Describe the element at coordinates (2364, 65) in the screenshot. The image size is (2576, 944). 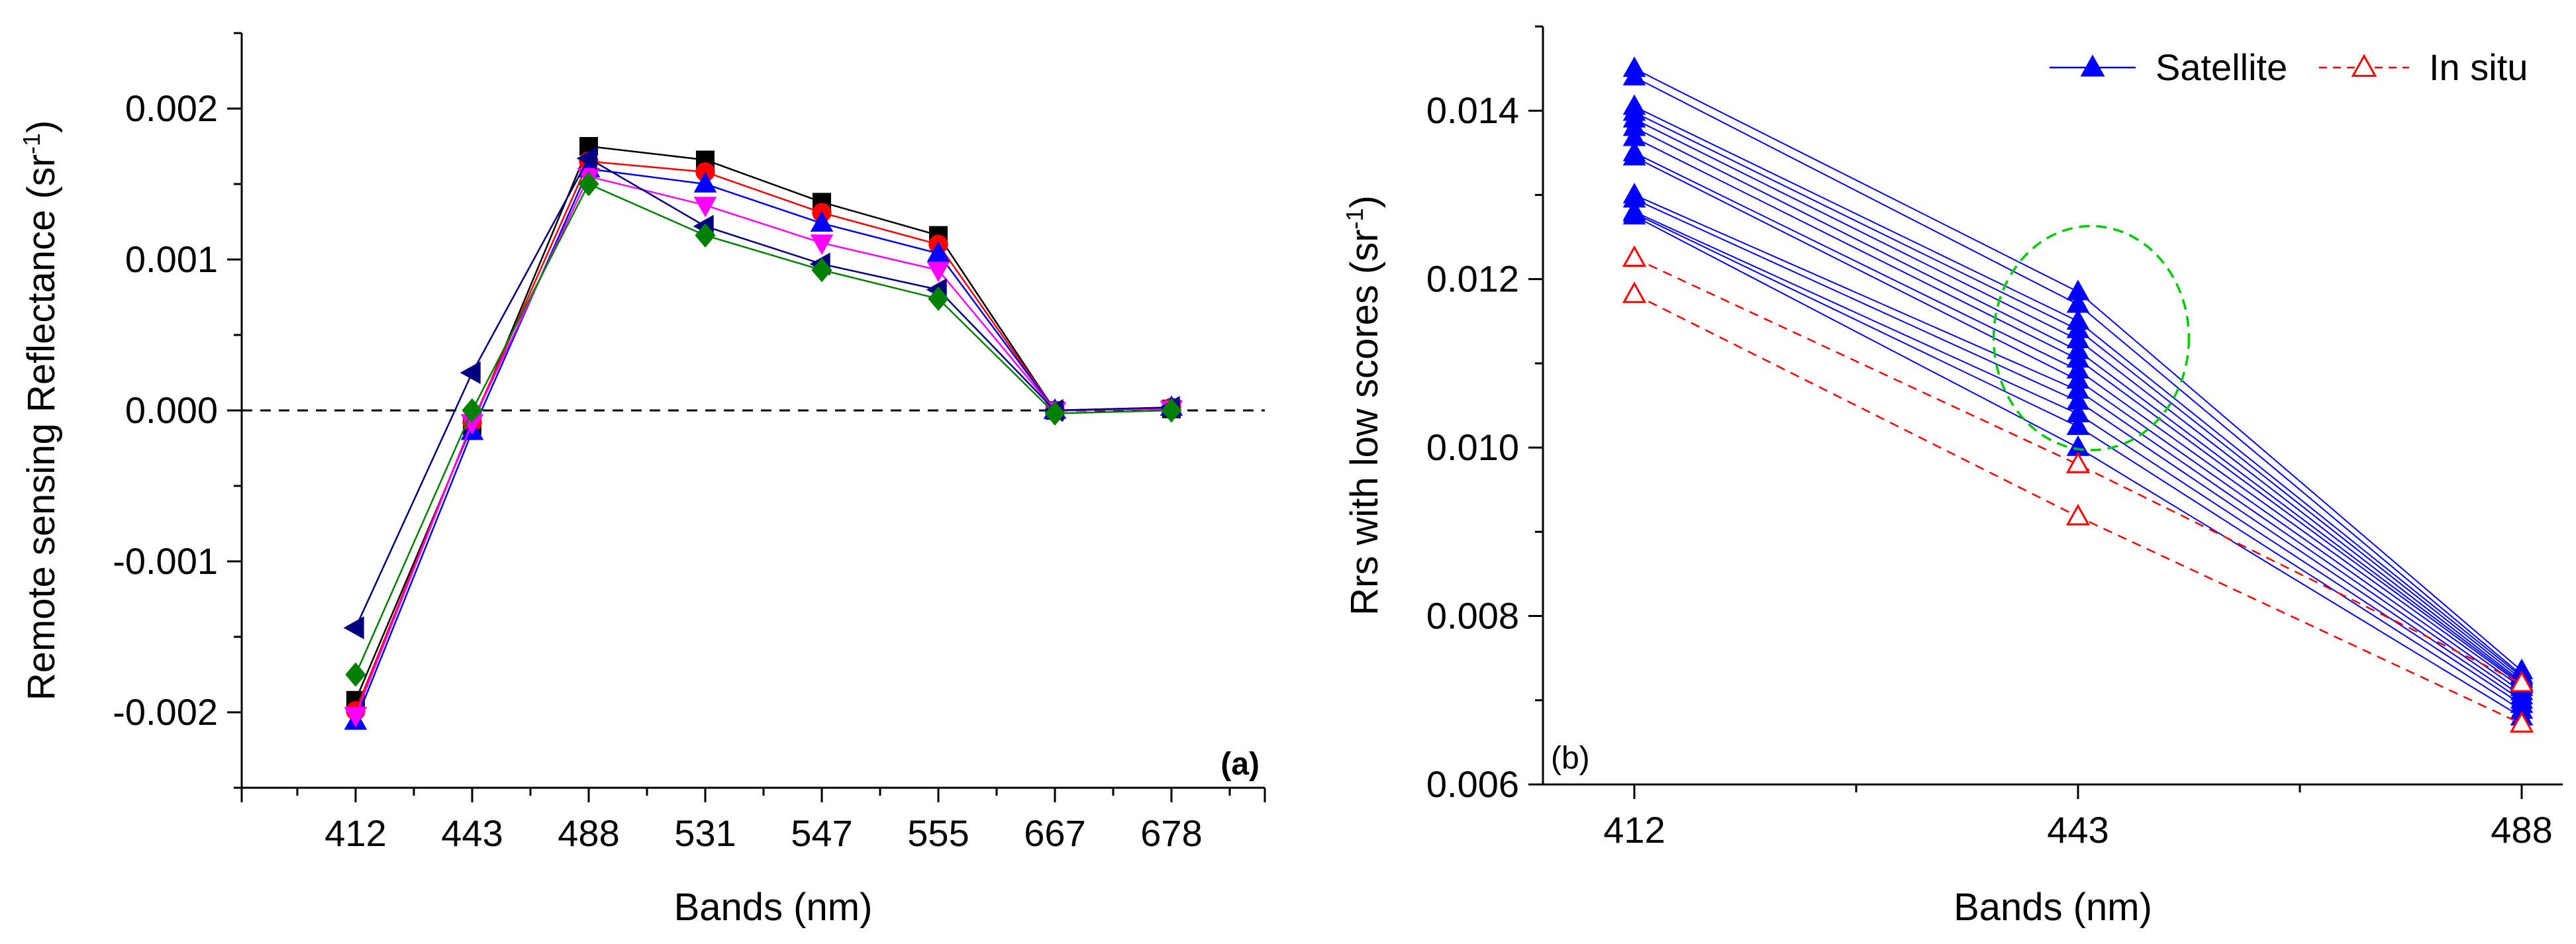
I see `legend-marker-insitu` at that location.